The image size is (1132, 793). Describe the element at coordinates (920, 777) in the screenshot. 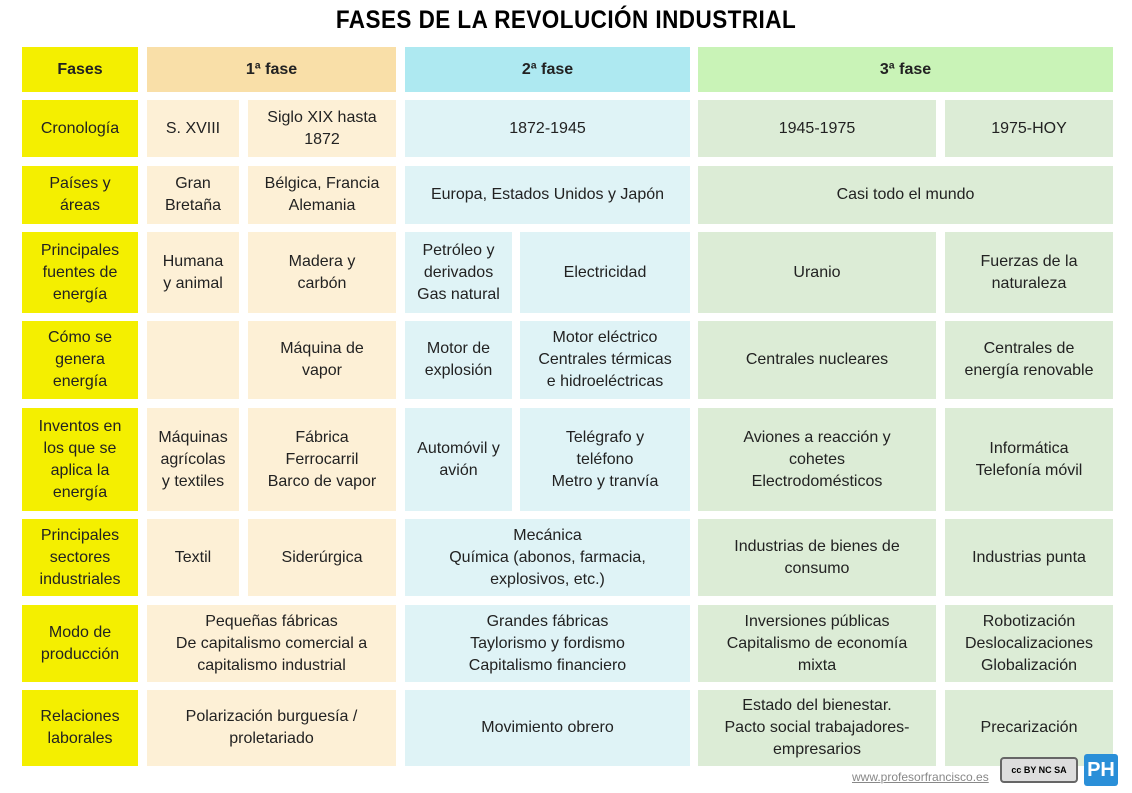

I see `footer-url: www.profesorfrancisco.es` at that location.